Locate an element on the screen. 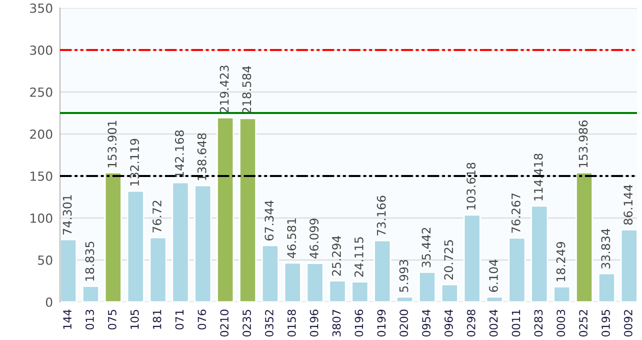  data-label: 76.267 is located at coordinates (515, 213).